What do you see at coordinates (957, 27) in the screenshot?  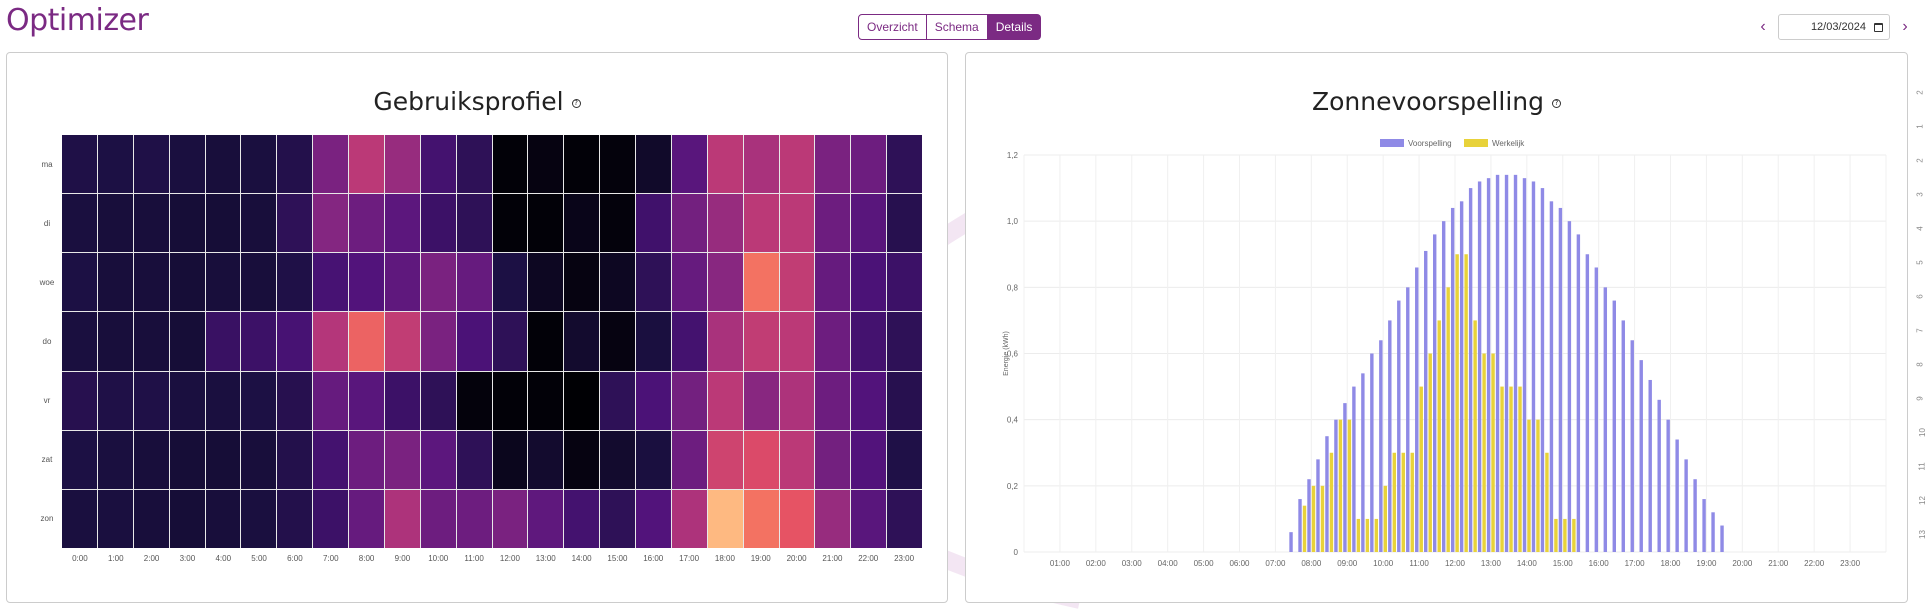 I see `tab-schema: Schema` at bounding box center [957, 27].